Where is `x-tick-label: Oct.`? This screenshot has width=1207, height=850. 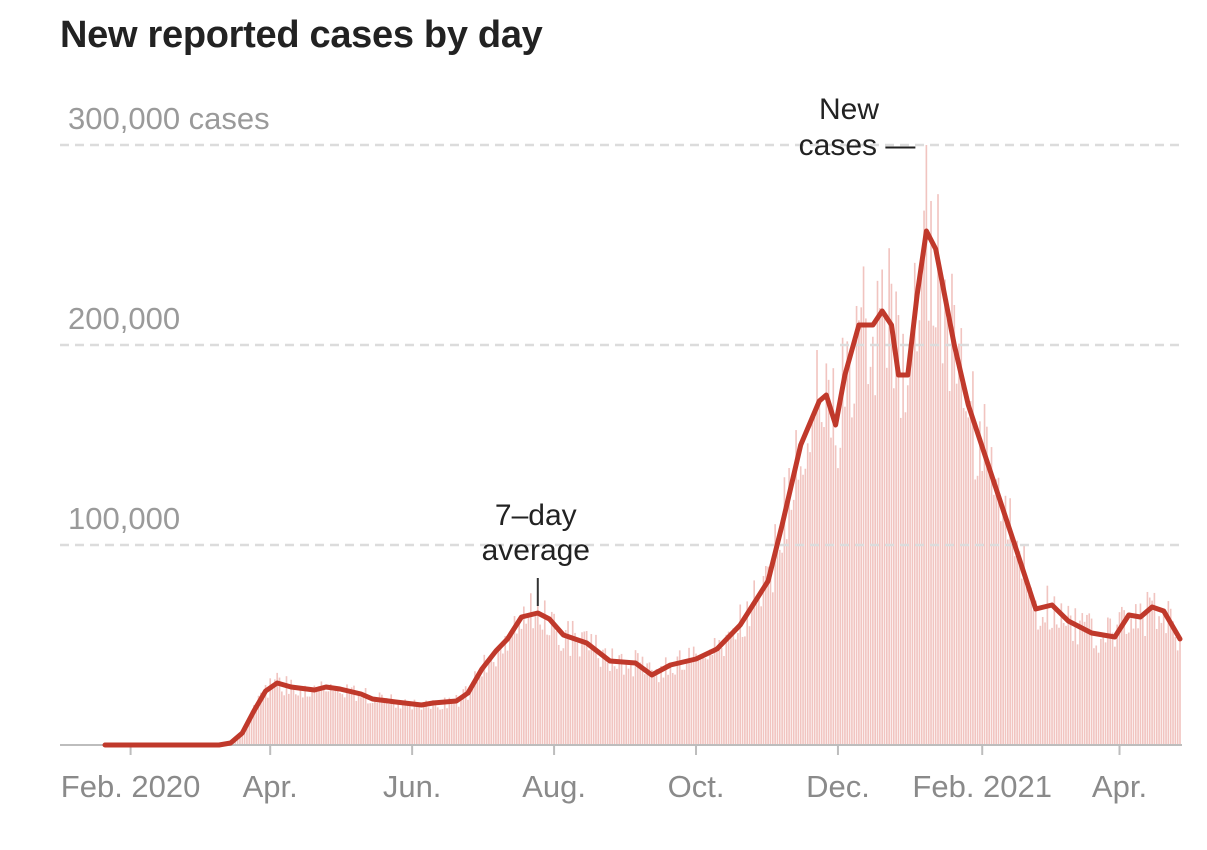 x-tick-label: Oct. is located at coordinates (696, 786).